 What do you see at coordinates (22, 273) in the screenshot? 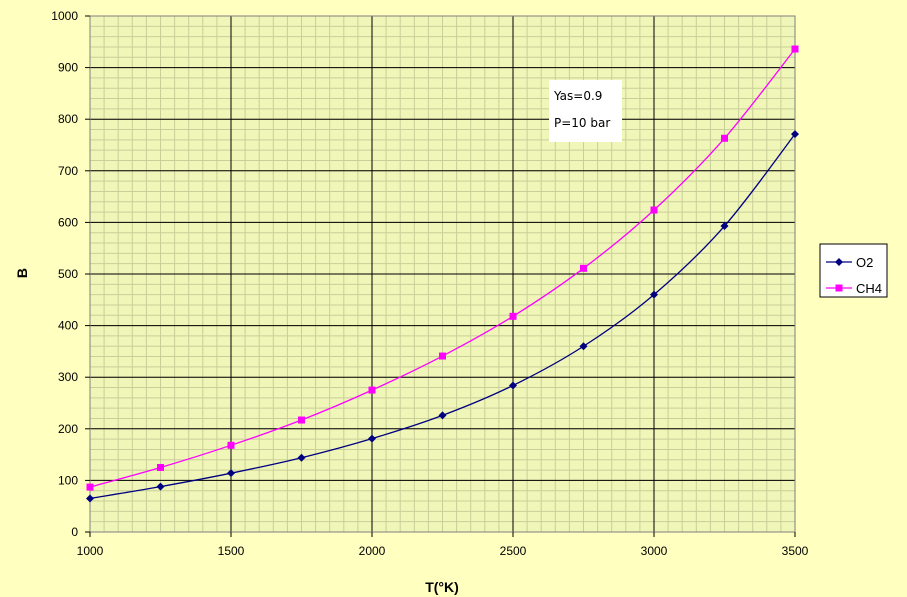
I see `y-axis-title: B` at bounding box center [22, 273].